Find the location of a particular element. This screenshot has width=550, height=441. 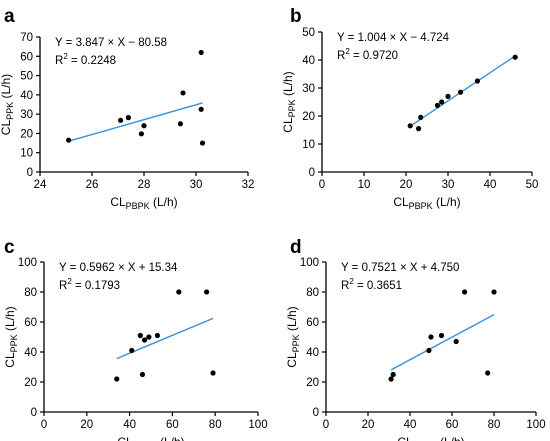

r-squared: R2 = 0.1793 is located at coordinates (89, 284).